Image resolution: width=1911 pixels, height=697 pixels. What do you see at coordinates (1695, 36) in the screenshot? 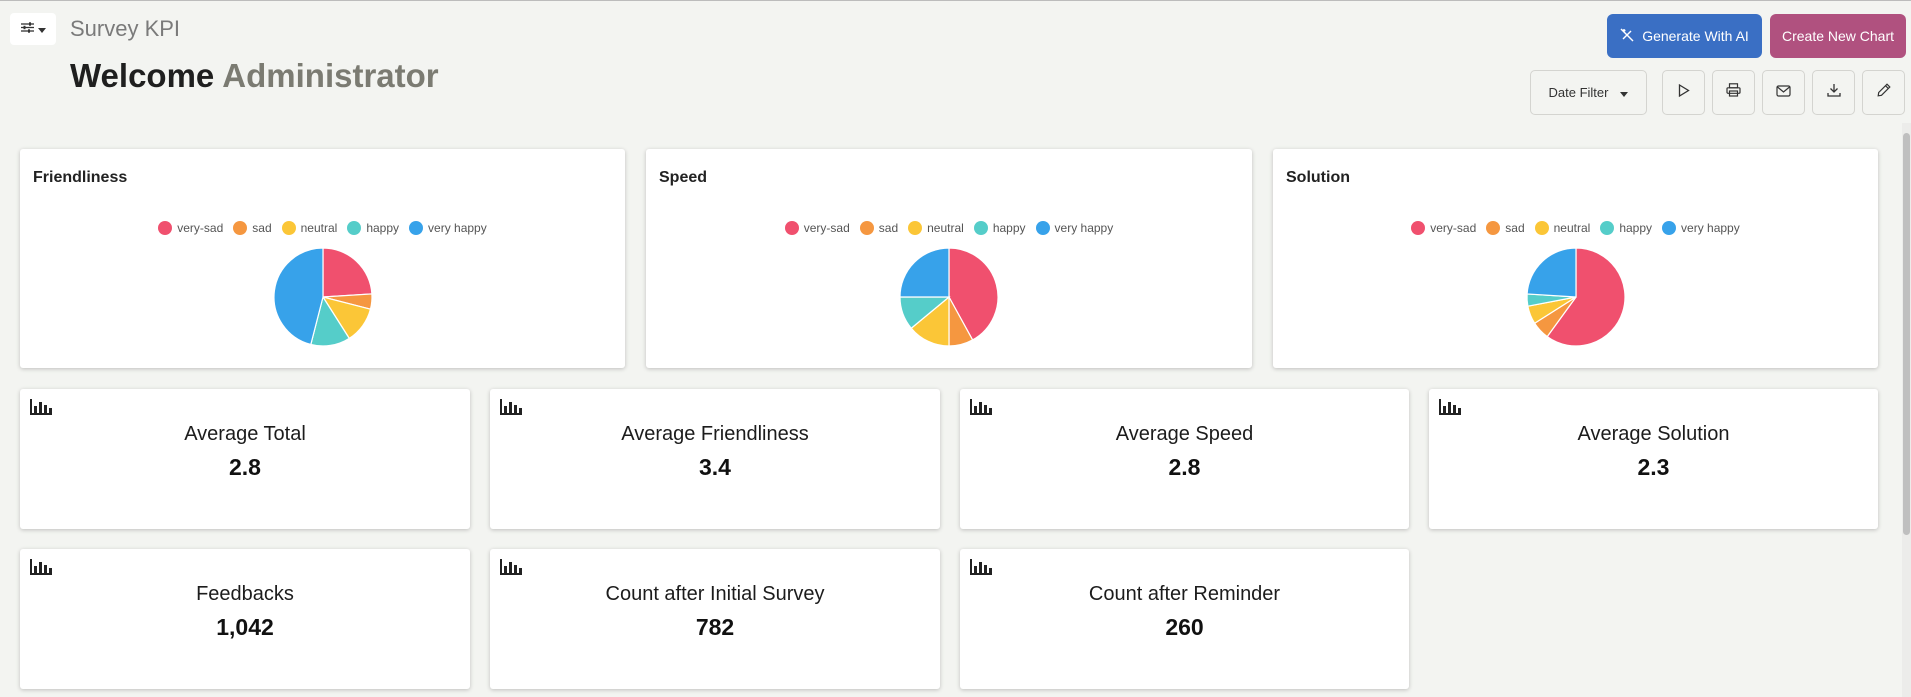
I see `generate-with-ai-label: Generate With AI` at bounding box center [1695, 36].